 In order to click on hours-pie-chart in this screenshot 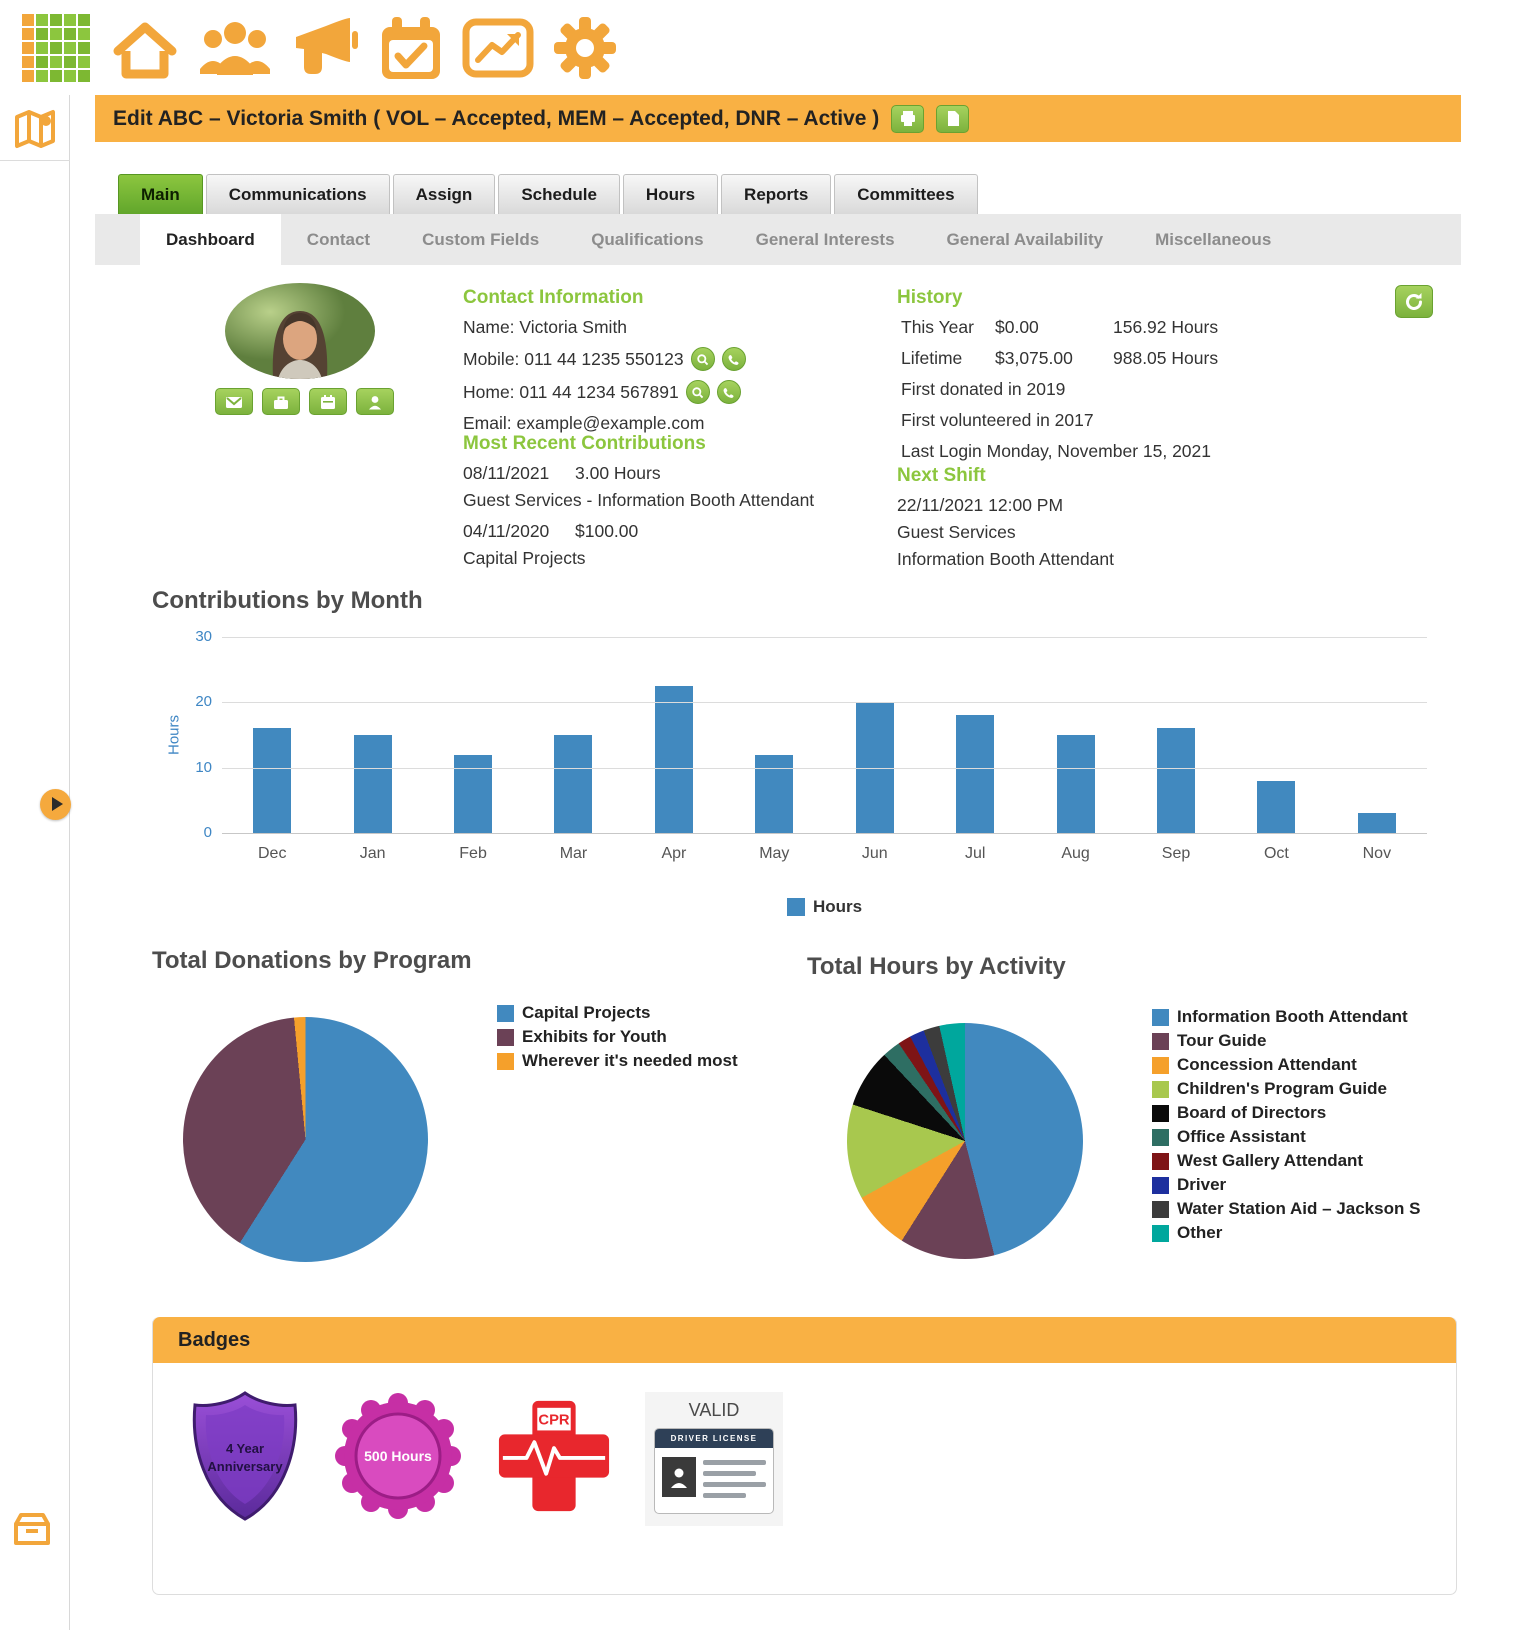, I will do `click(965, 1141)`.